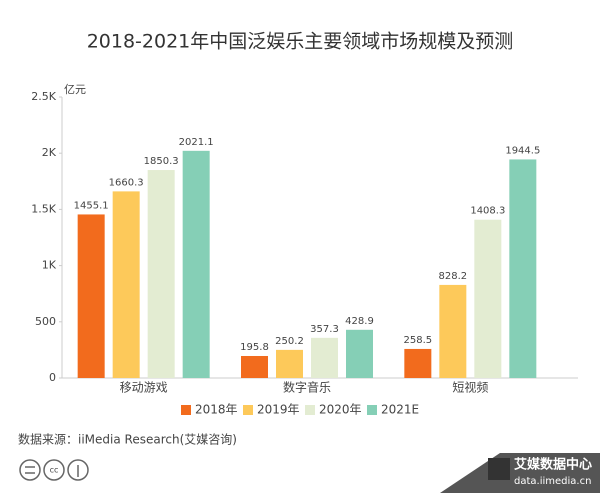  I want to click on x-tick-label: 数字音乐, so click(307, 387).